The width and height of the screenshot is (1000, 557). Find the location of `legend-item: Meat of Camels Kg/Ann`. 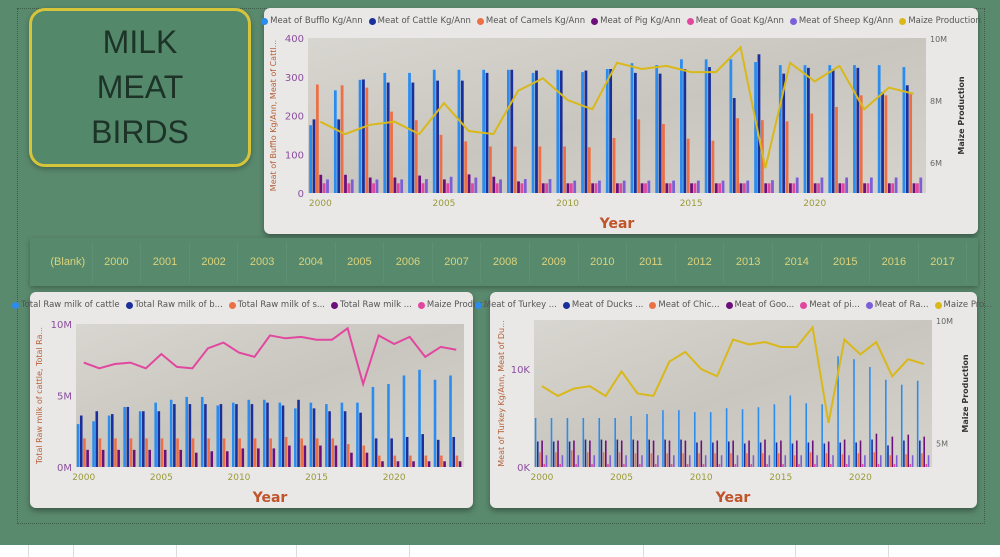

legend-item: Meat of Camels Kg/Ann is located at coordinates (530, 21).